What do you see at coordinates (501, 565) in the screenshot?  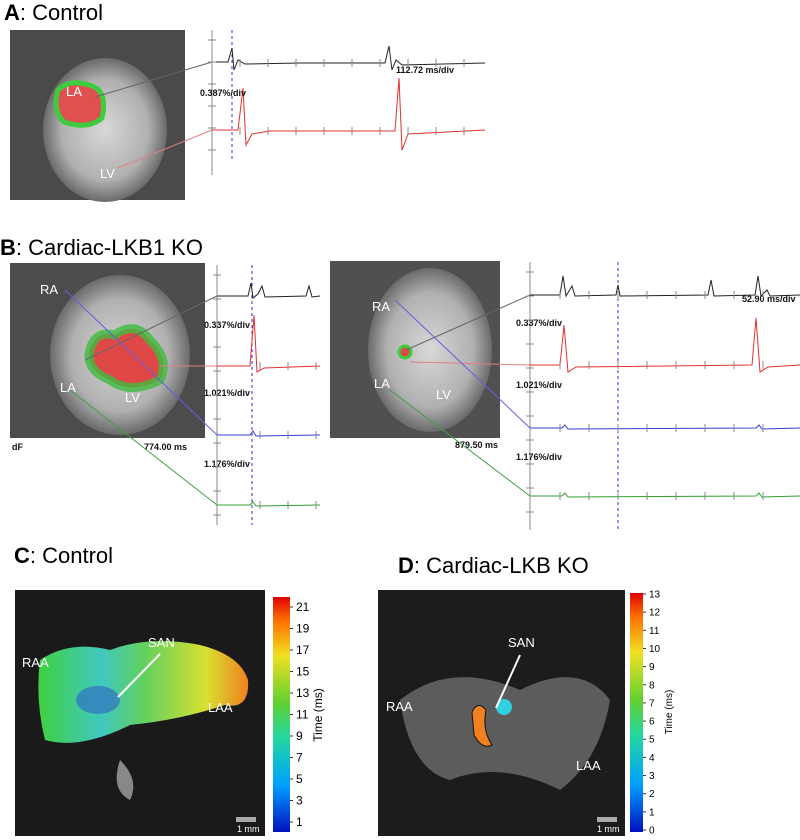 I see `panel-name: : Cardiac-LKB KO` at bounding box center [501, 565].